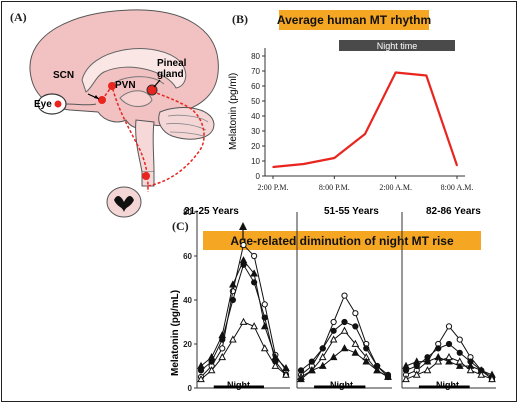 The height and width of the screenshot is (405, 520). Describe the element at coordinates (447, 385) in the screenshot. I see `night-label-3: Night` at that location.